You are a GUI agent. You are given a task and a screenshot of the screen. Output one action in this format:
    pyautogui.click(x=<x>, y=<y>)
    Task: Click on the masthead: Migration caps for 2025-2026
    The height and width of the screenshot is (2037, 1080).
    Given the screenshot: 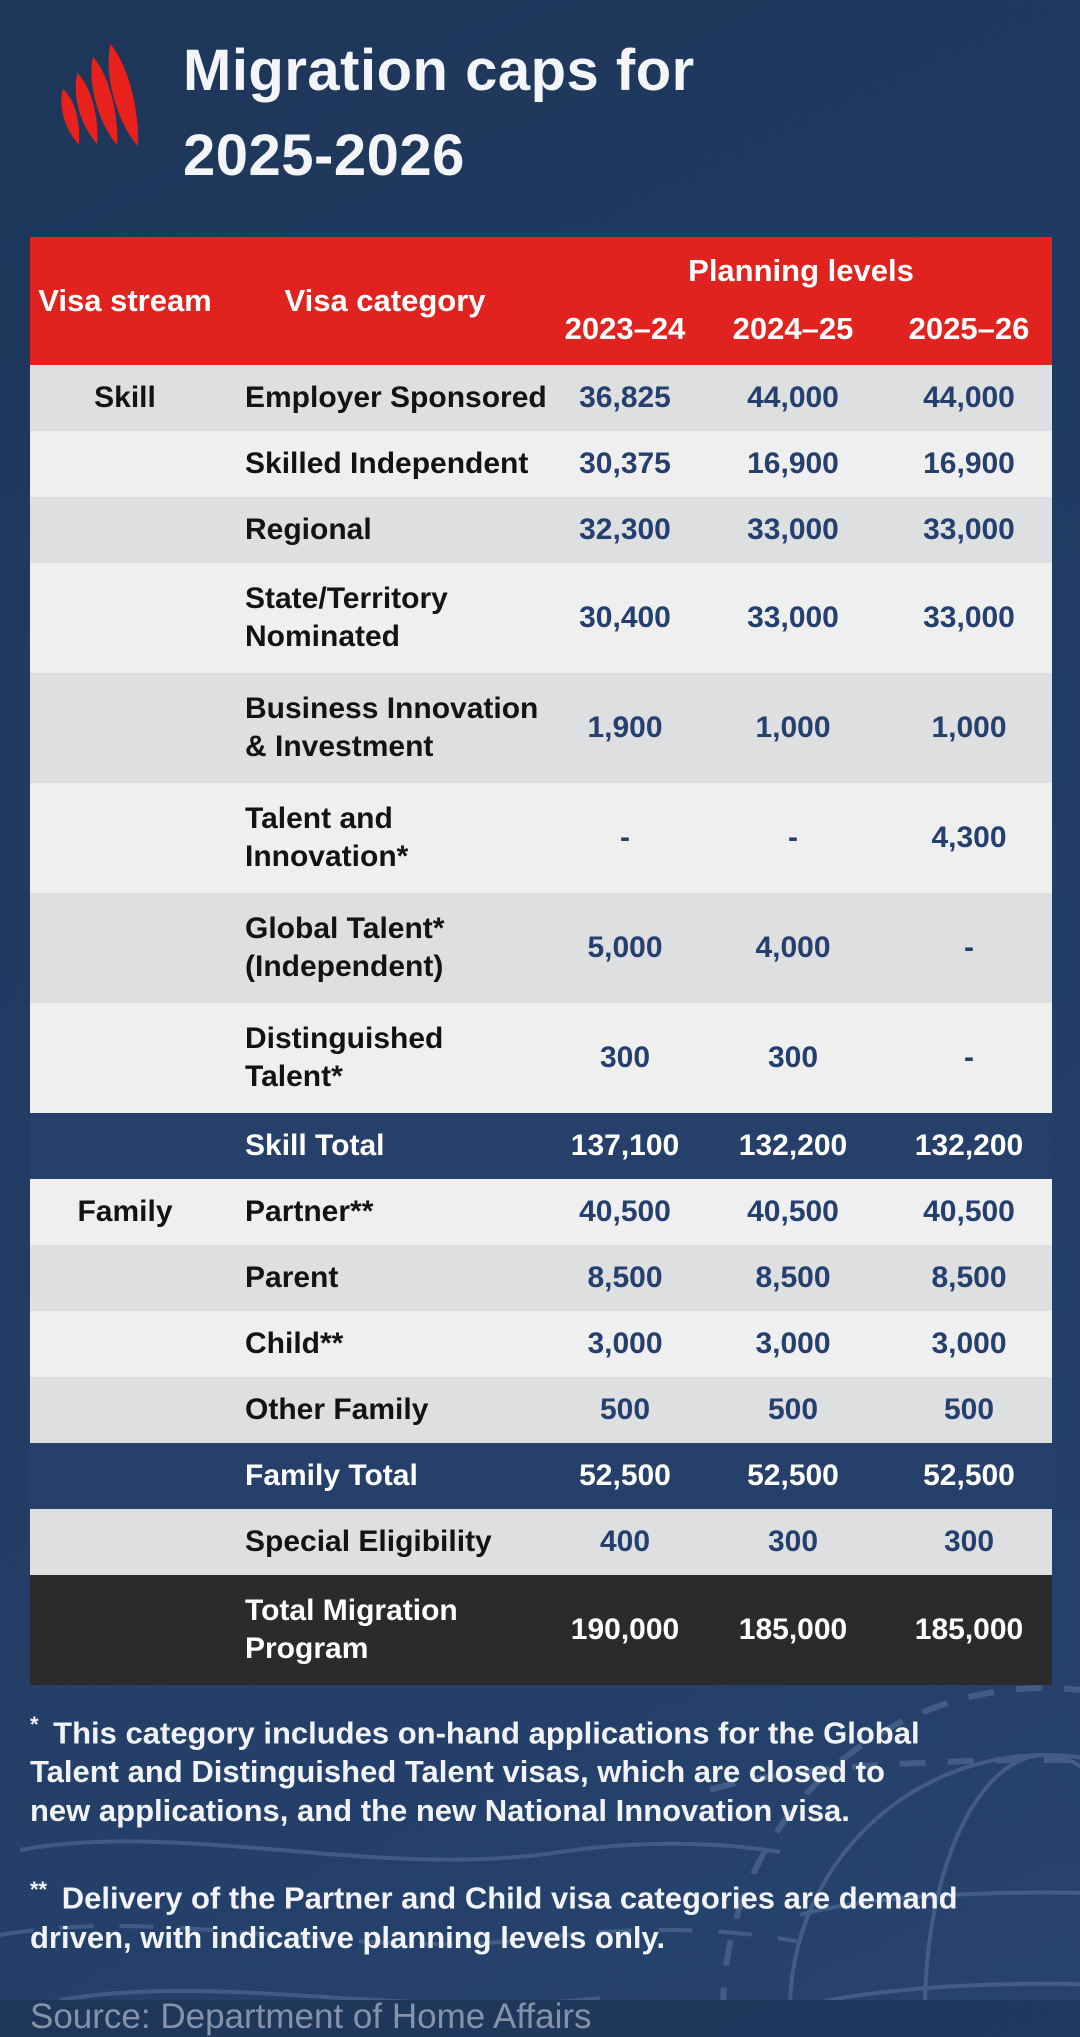 What is the action you would take?
    pyautogui.click(x=370, y=113)
    